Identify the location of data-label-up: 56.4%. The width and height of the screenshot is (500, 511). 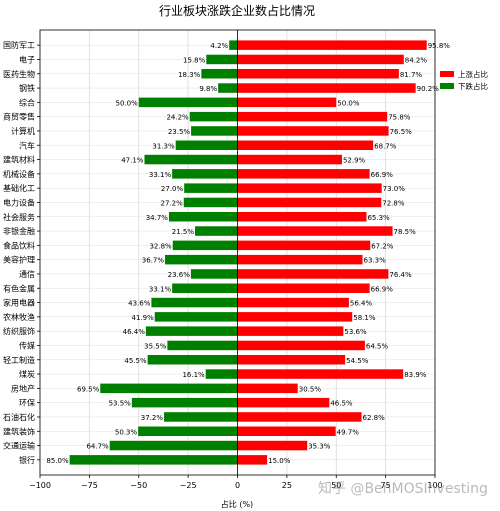
(361, 304).